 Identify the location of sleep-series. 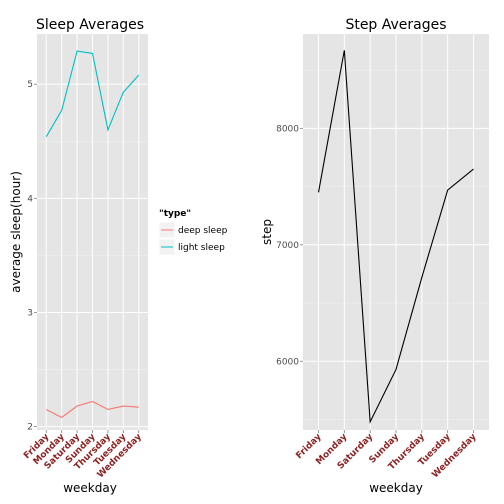
(92, 234).